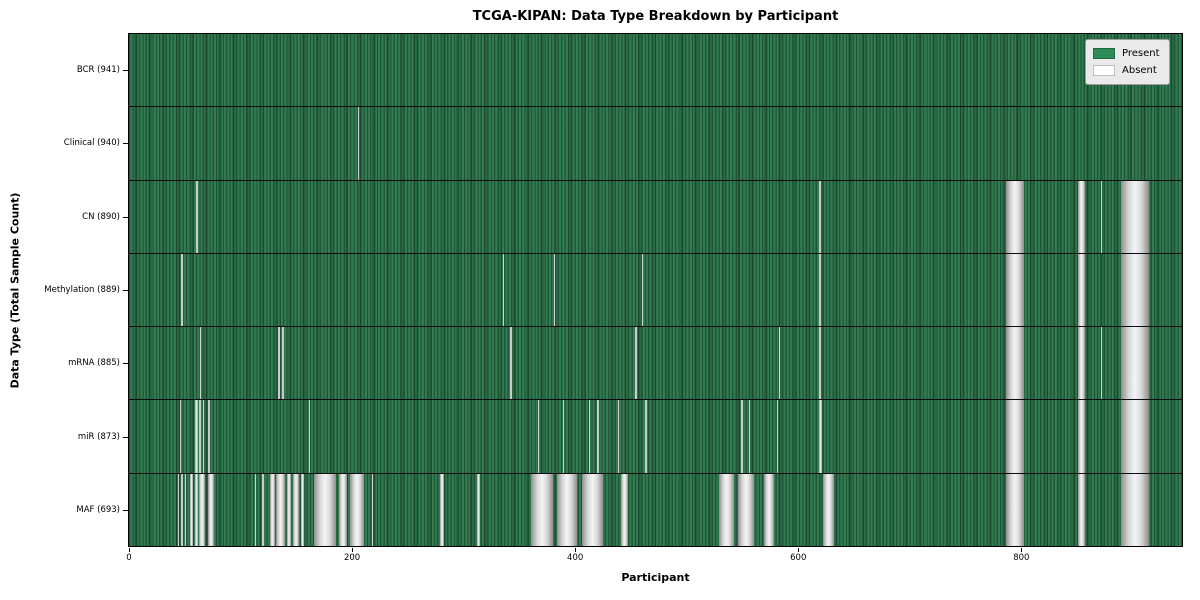 The image size is (1200, 600). I want to click on row-mrna, so click(655, 364).